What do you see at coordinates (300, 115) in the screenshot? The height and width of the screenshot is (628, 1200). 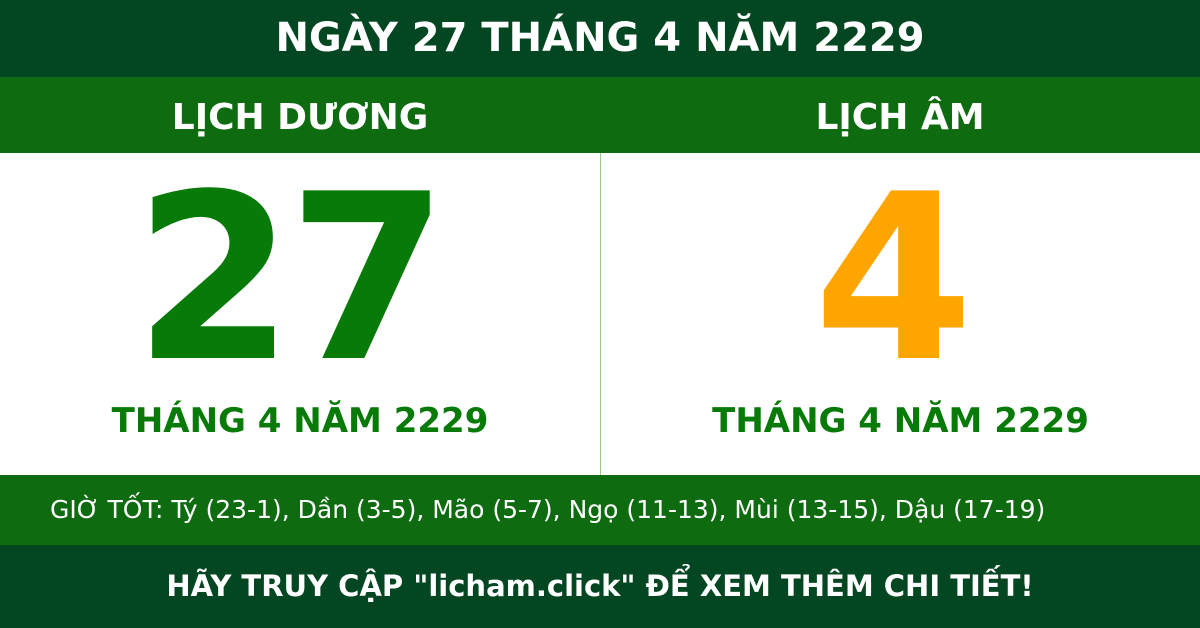 I see `solar-calendar-header: LỊCH DƯƠNG` at bounding box center [300, 115].